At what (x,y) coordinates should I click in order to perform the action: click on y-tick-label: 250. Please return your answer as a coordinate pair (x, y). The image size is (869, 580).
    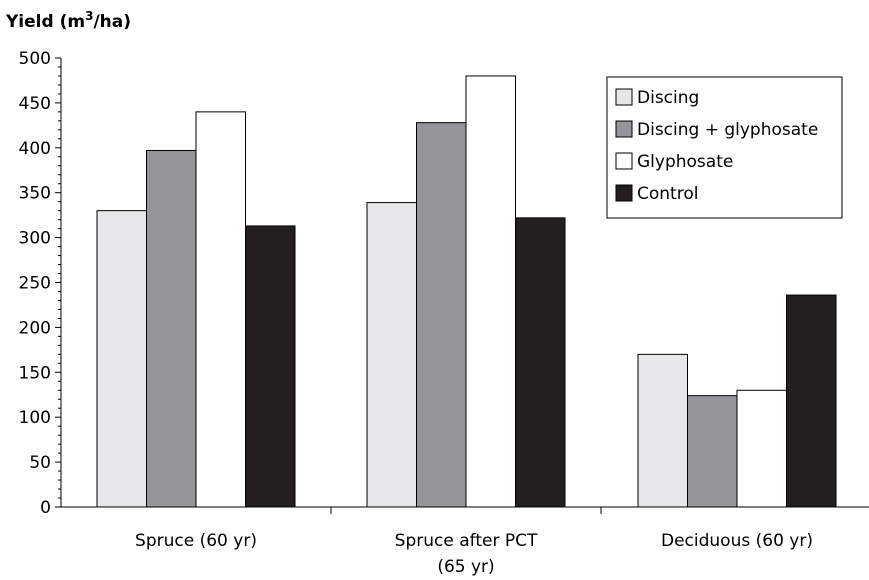
    Looking at the image, I should click on (35, 284).